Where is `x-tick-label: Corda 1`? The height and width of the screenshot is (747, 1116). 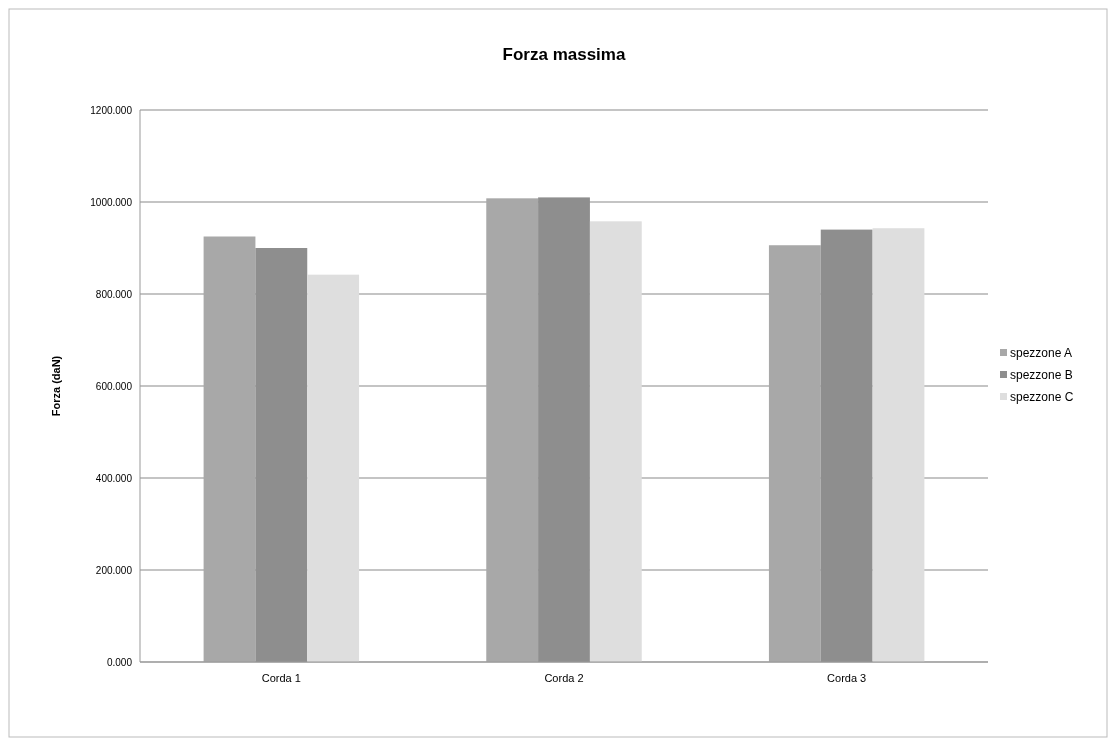
x-tick-label: Corda 1 is located at coordinates (281, 678).